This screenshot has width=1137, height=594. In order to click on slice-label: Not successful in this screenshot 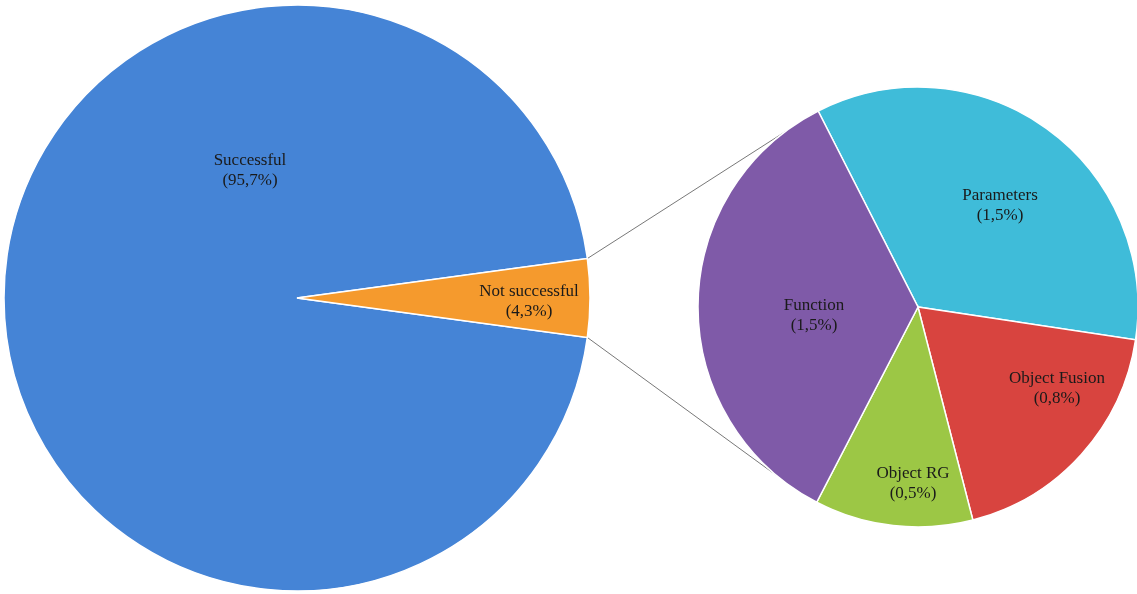, I will do `click(529, 290)`.